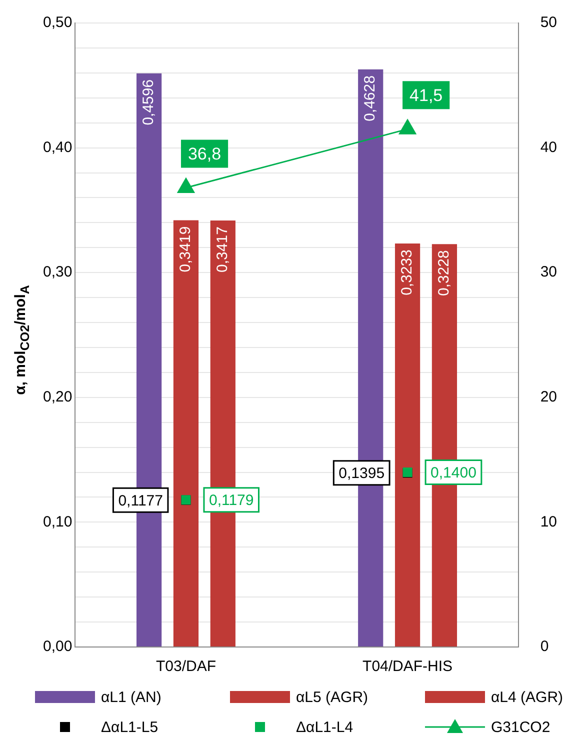 Image resolution: width=581 pixels, height=749 pixels. Describe the element at coordinates (520, 727) in the screenshot. I see `legend-label: G31CO2` at that location.